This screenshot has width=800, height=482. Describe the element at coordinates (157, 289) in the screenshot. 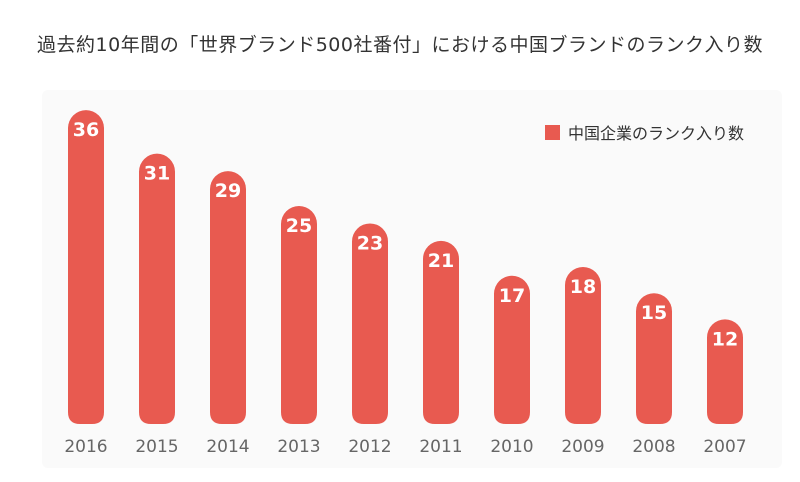

I see `bar-2015` at that location.